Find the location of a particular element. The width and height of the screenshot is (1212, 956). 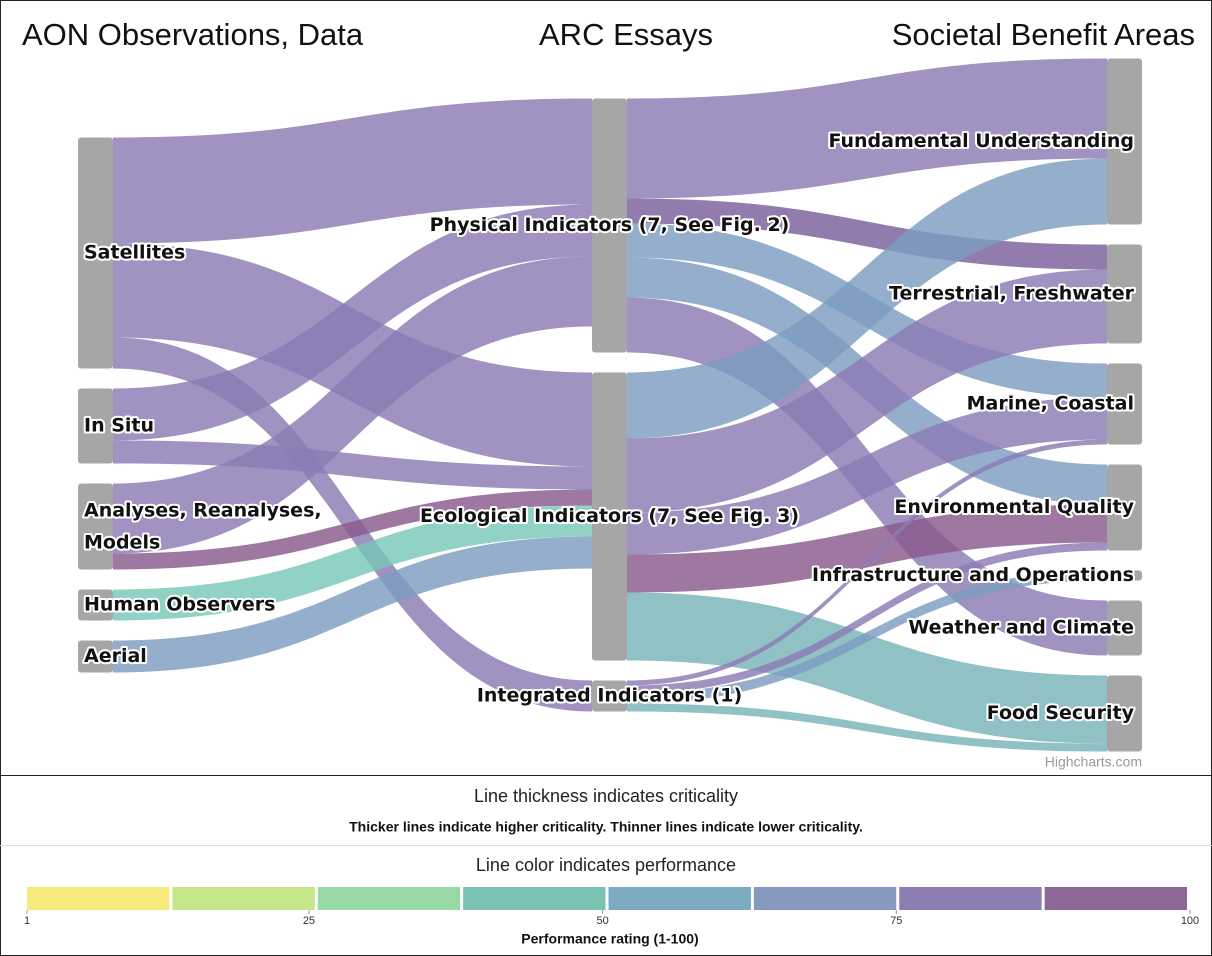

node-label: Ecological Indicators (7, See Fig. 3) is located at coordinates (609, 516).